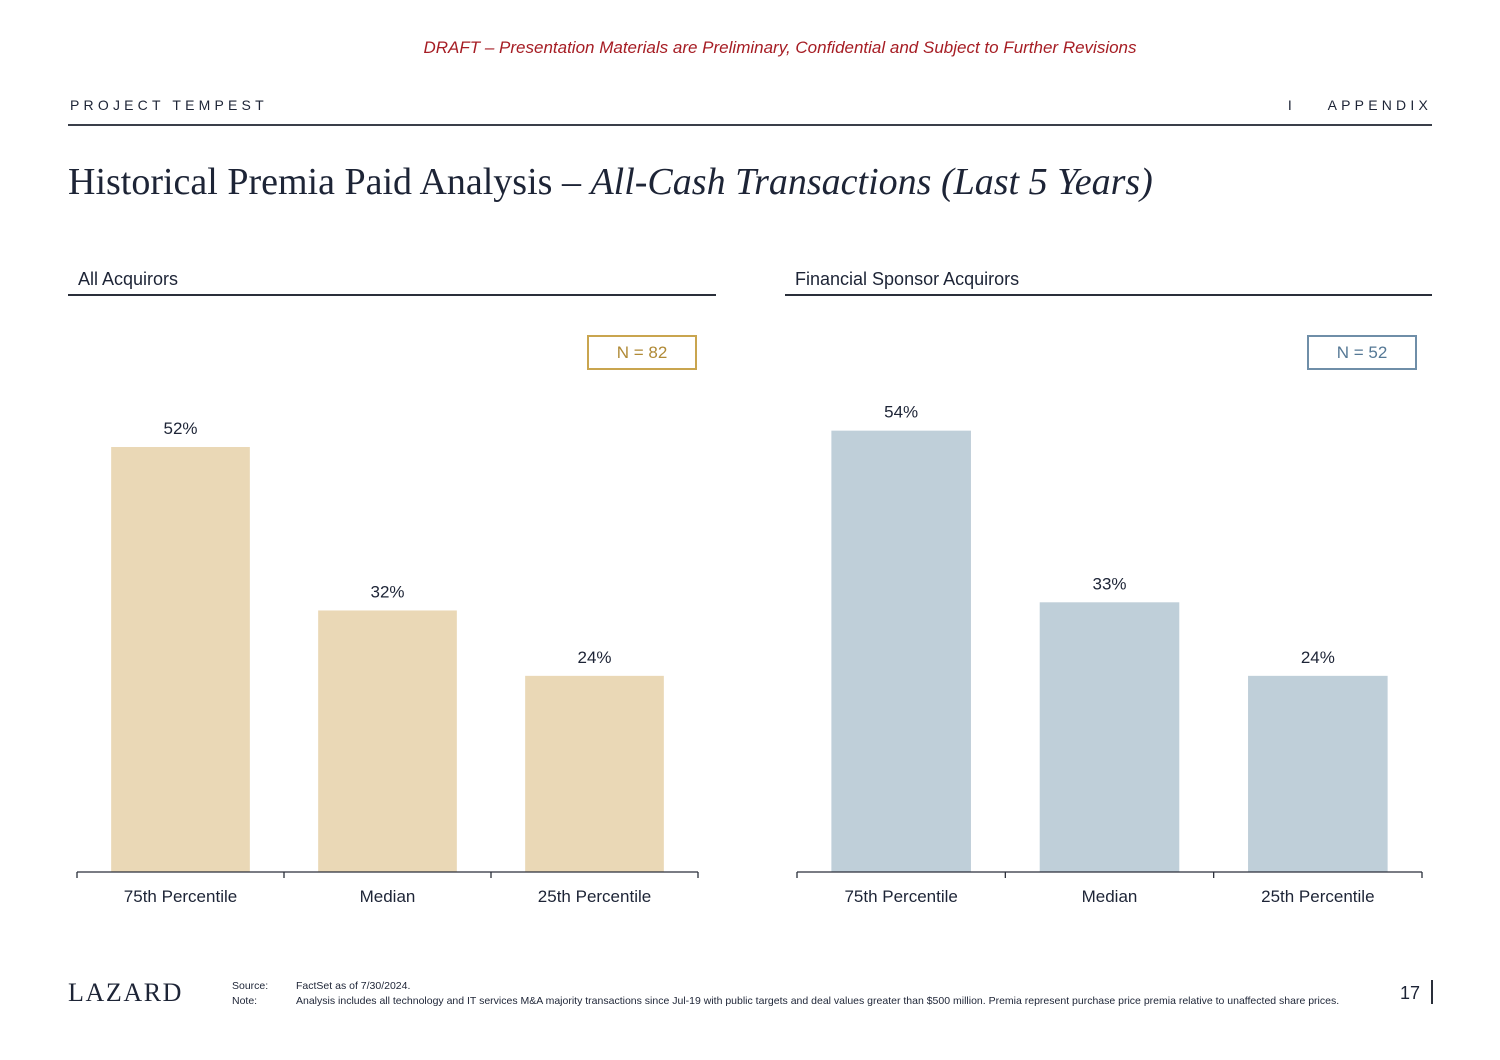 Image resolution: width=1500 pixels, height=1060 pixels. What do you see at coordinates (1432, 992) in the screenshot?
I see `page-number-bar` at bounding box center [1432, 992].